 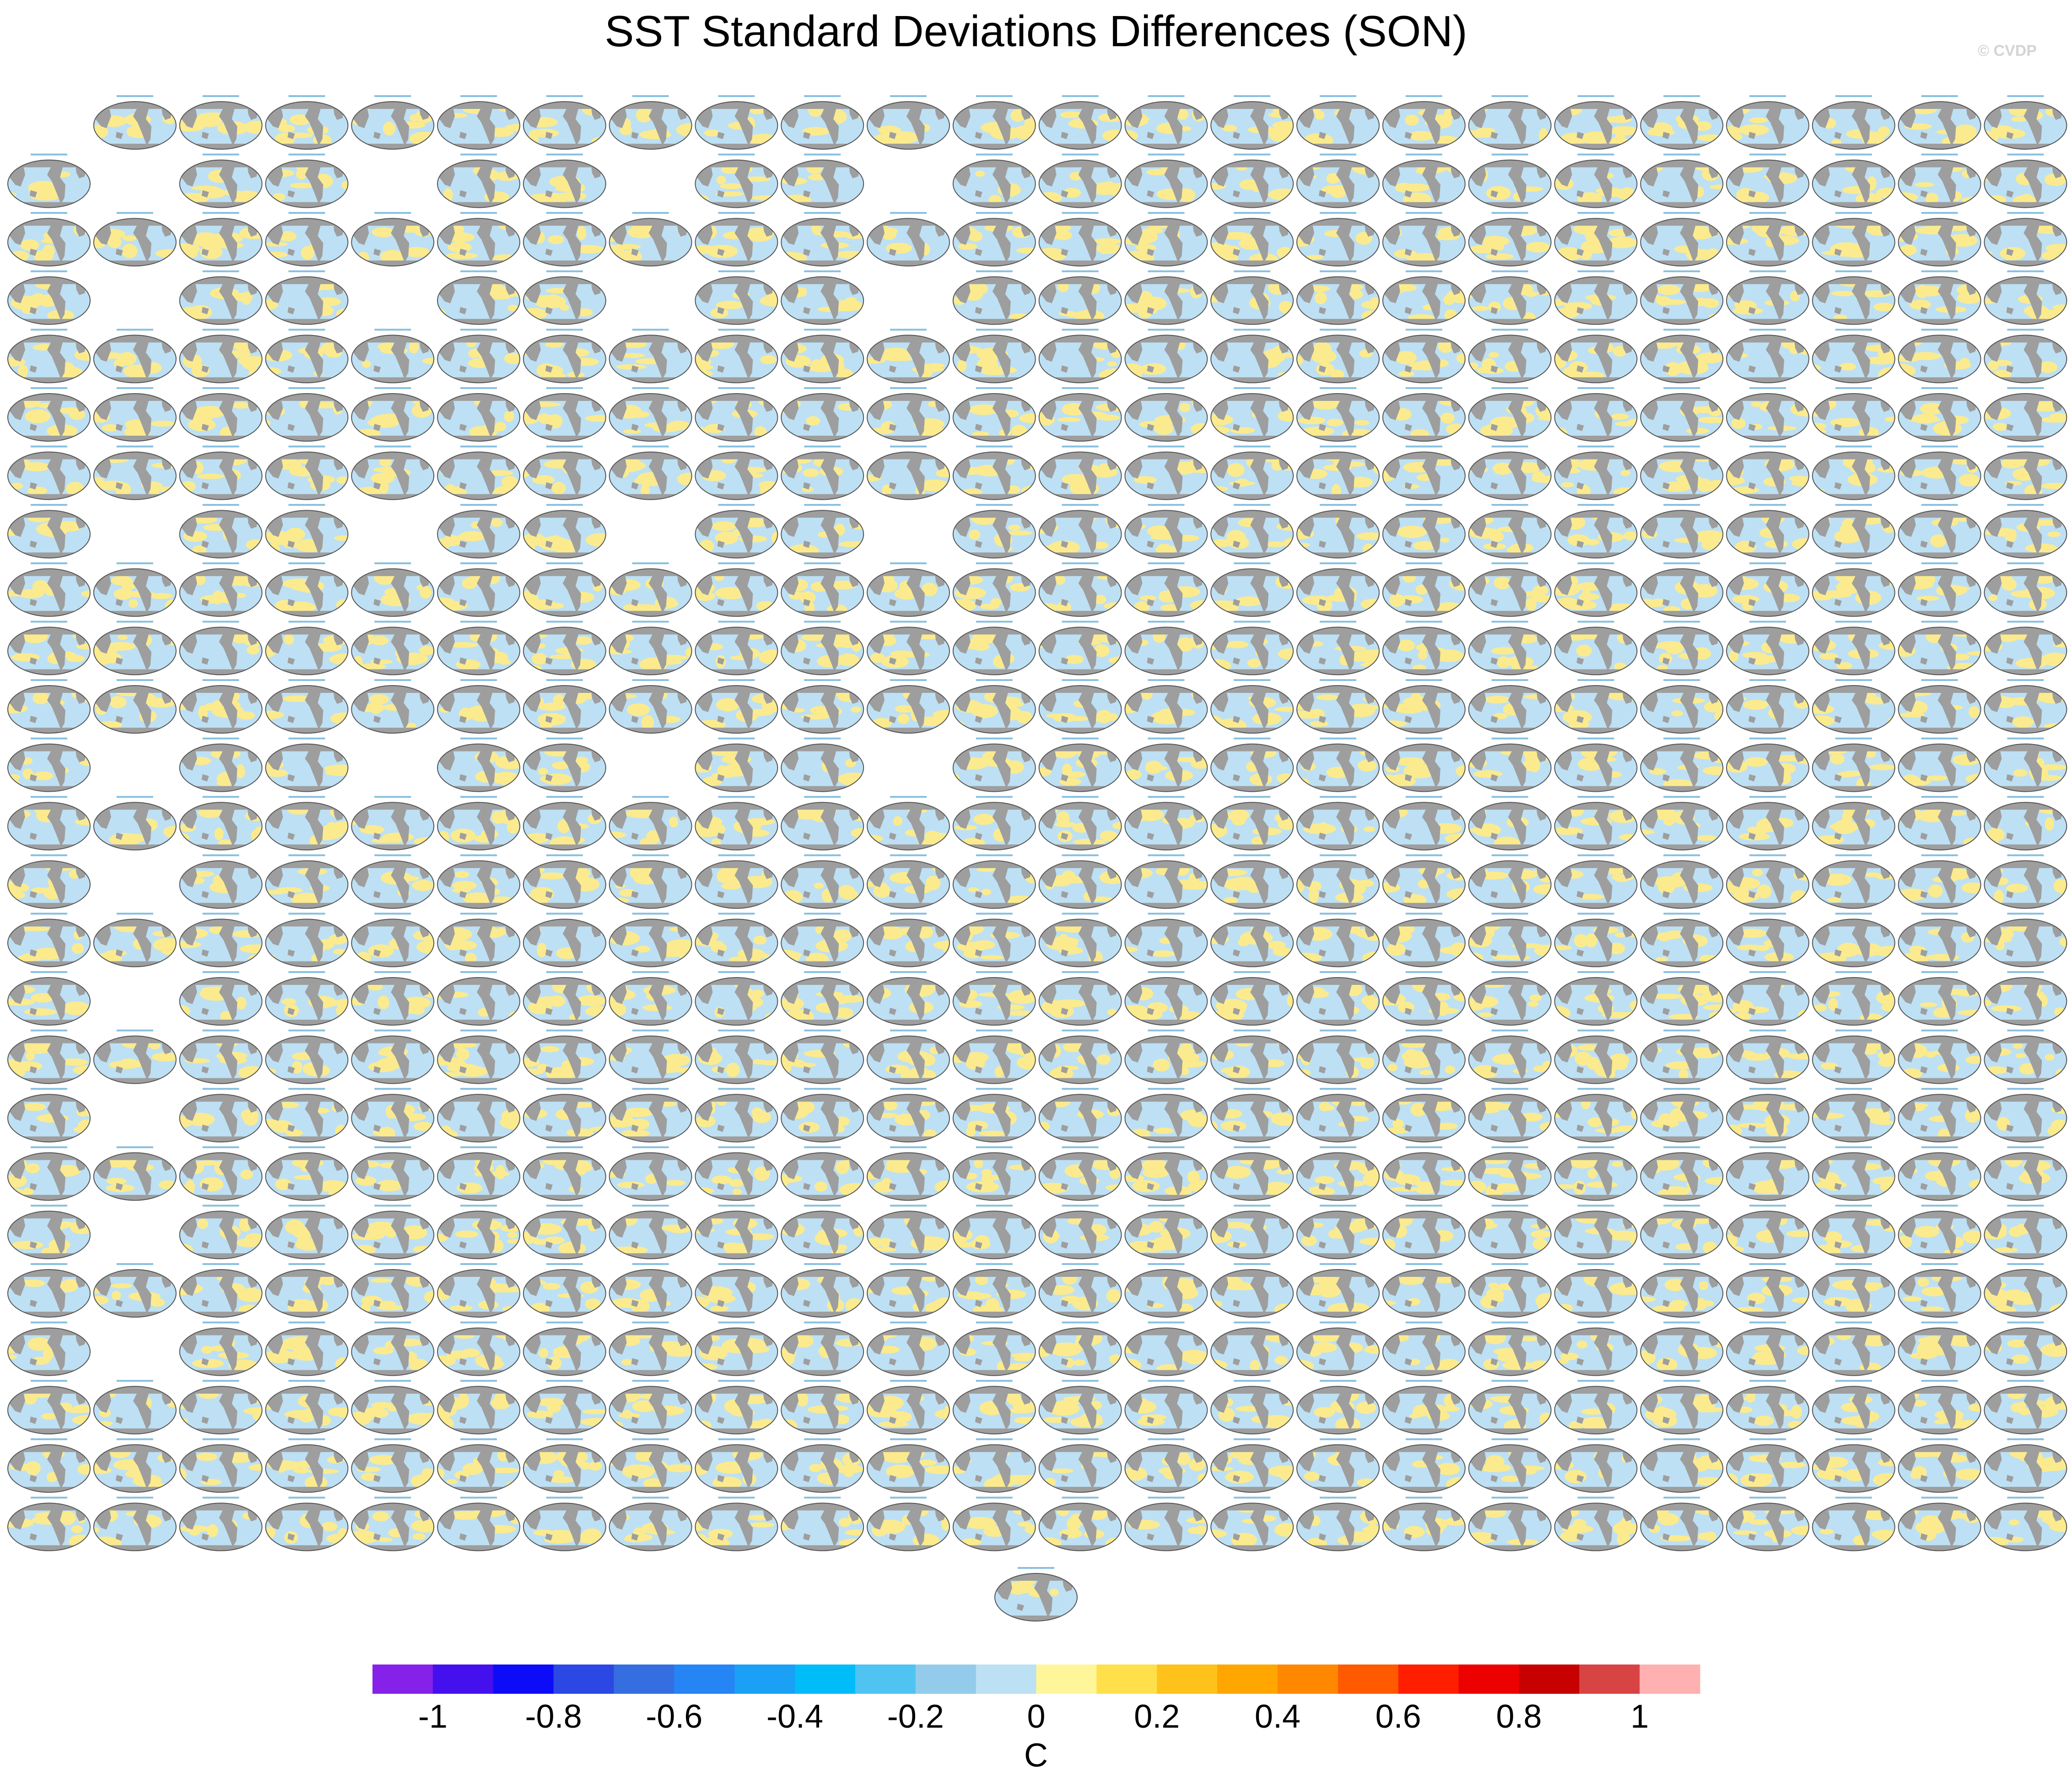 What do you see at coordinates (1398, 1716) in the screenshot?
I see `colorbar-tick-label: 0.6` at bounding box center [1398, 1716].